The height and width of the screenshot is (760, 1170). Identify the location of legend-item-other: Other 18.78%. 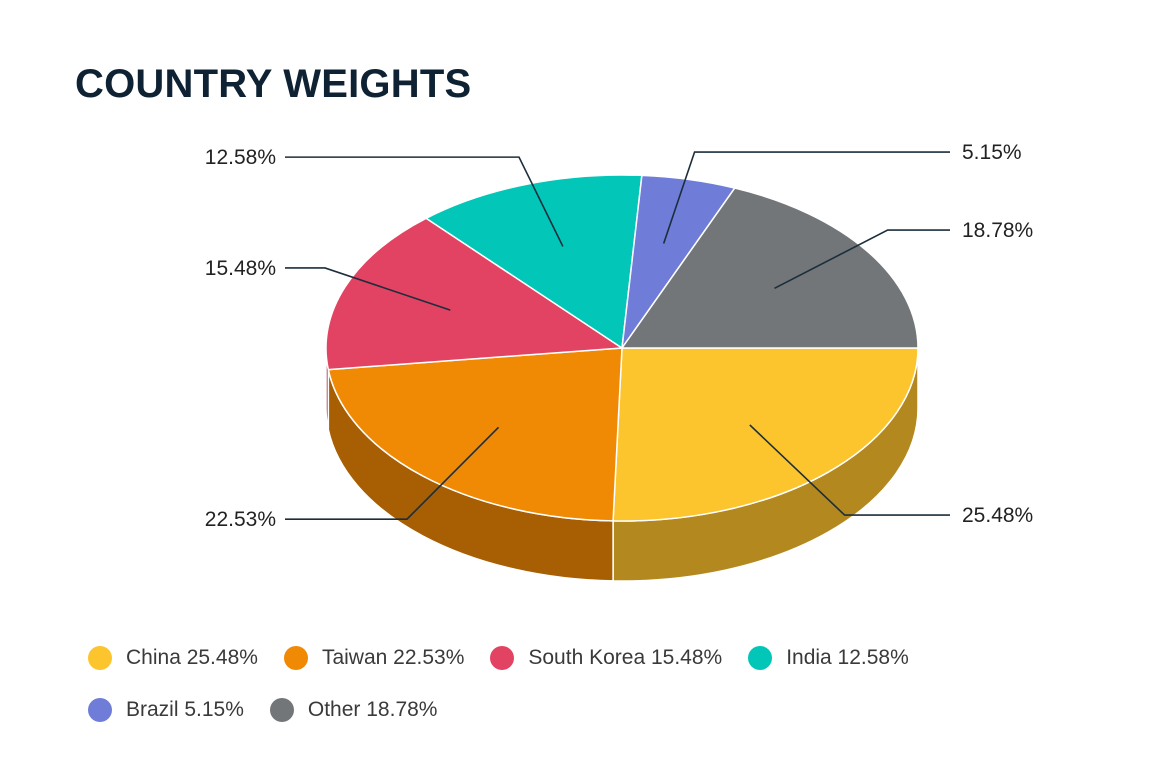
(353, 710).